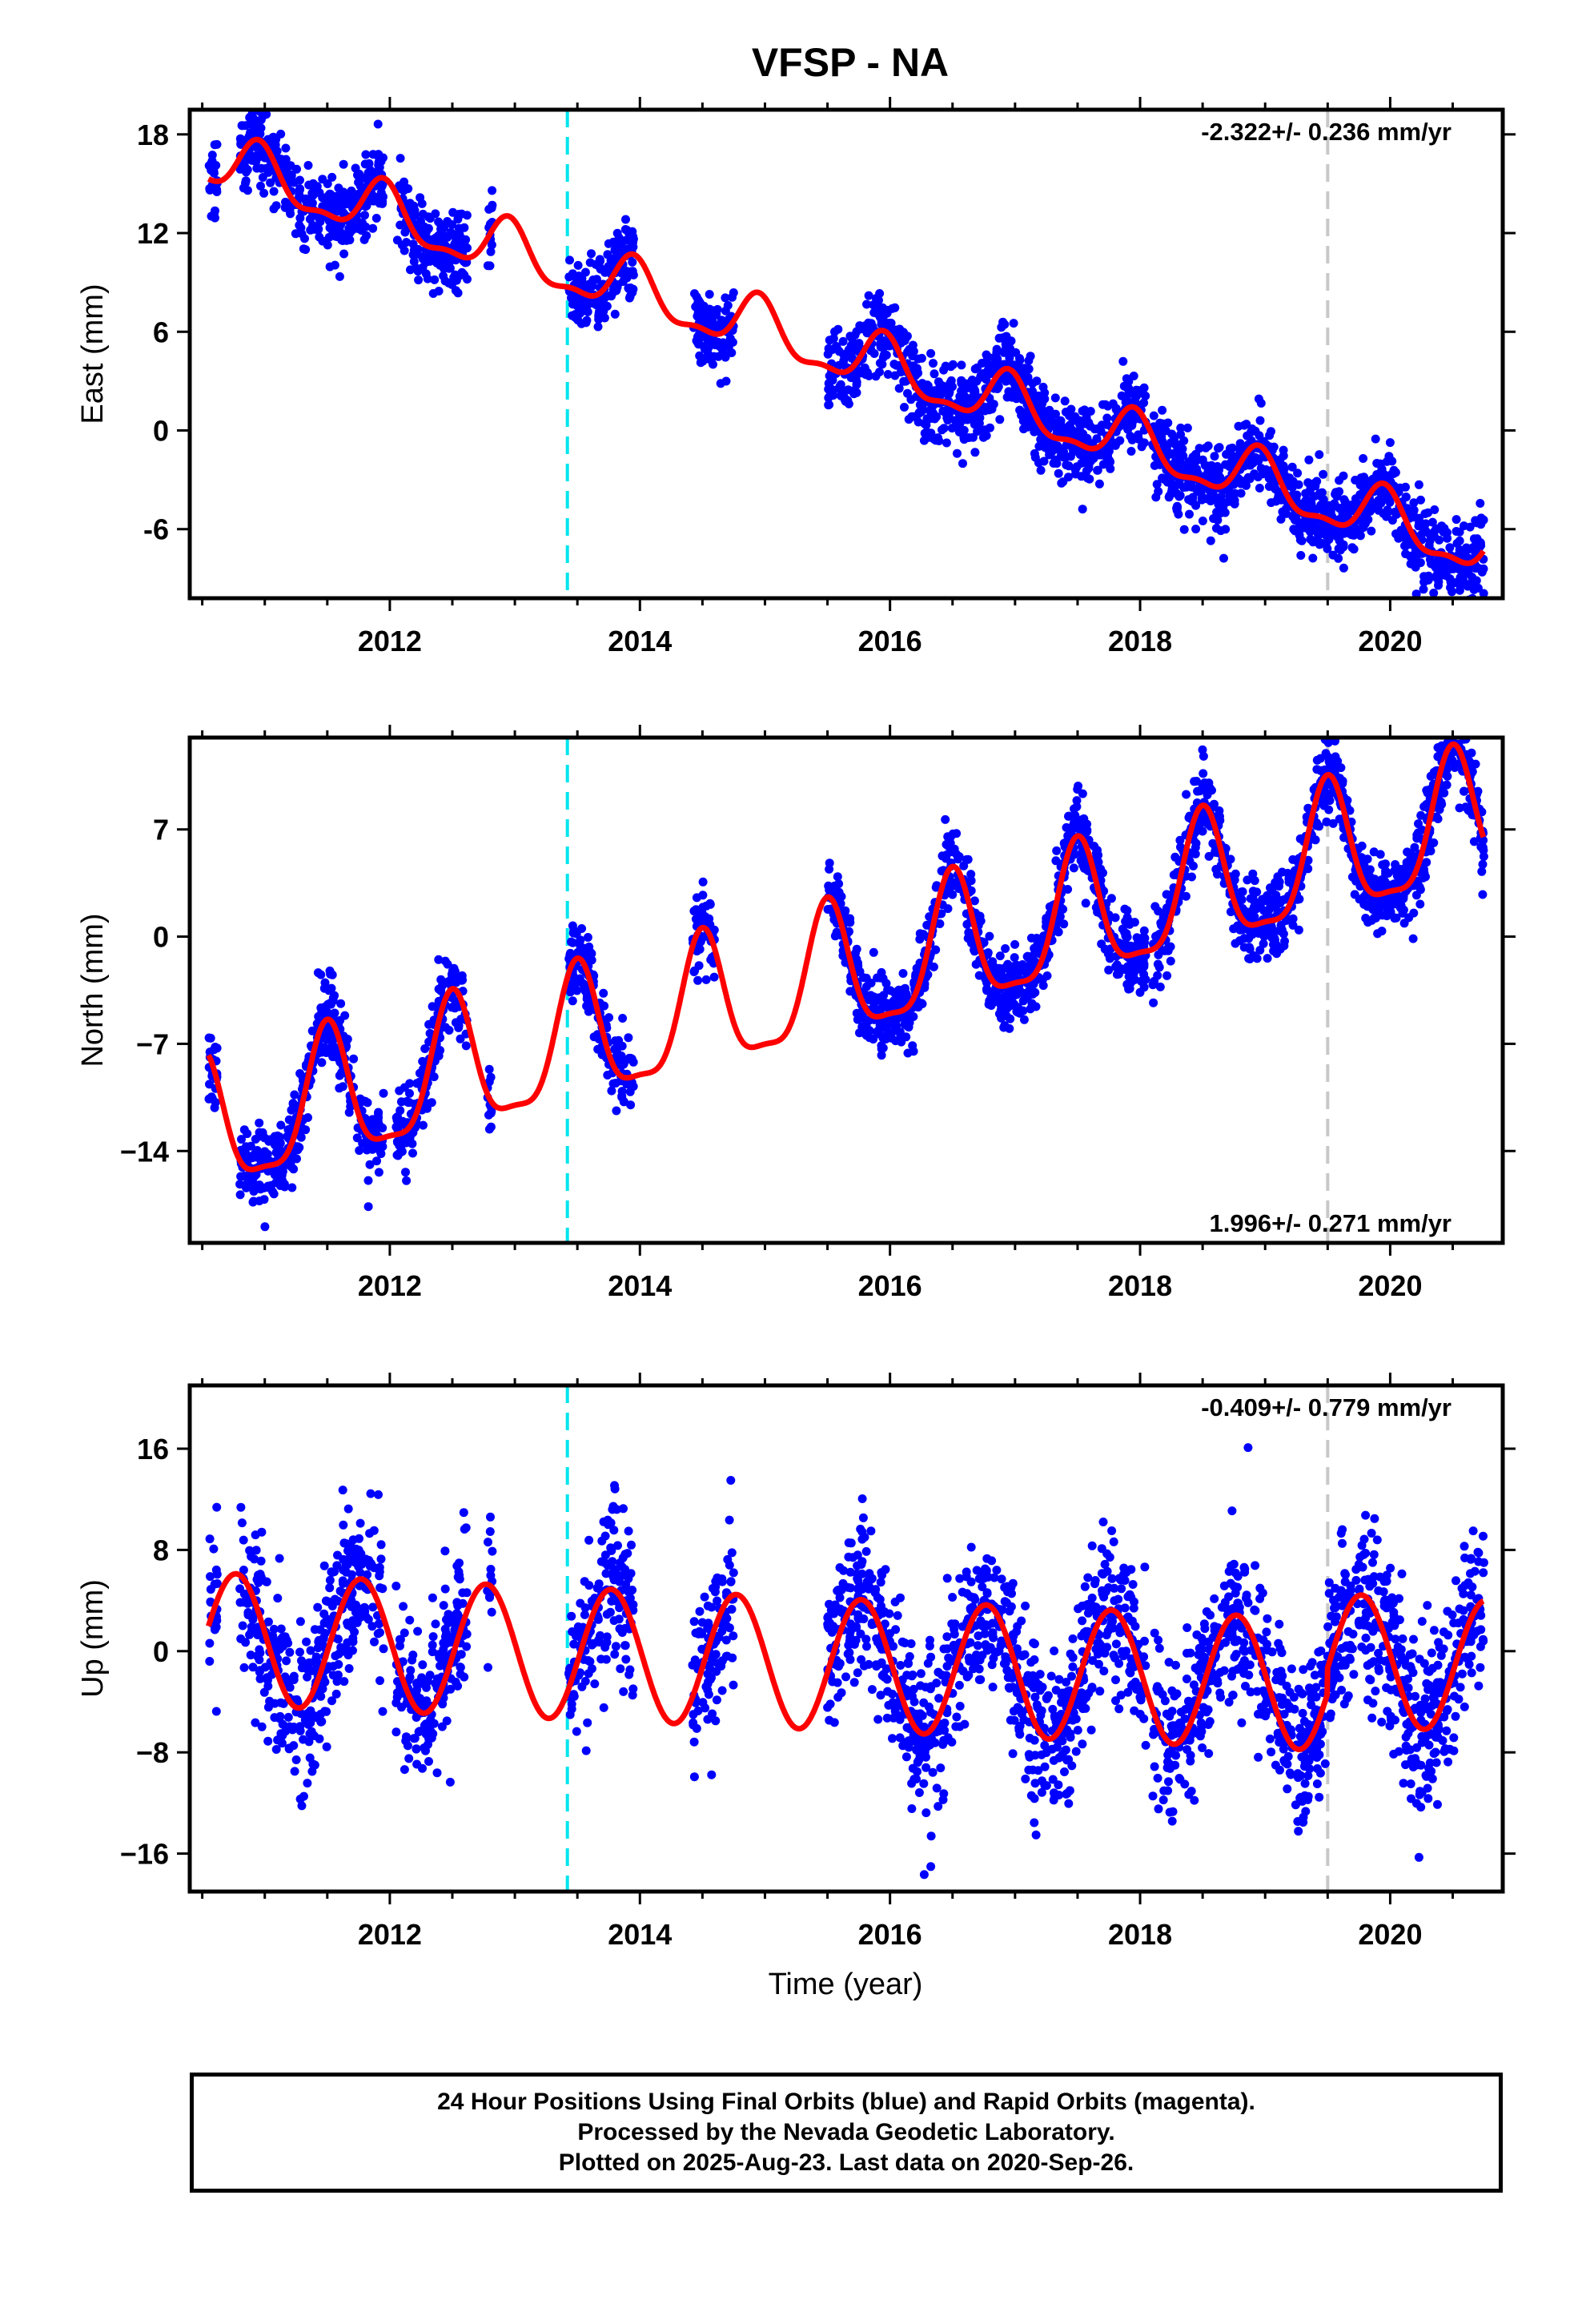 This screenshot has width=1582, height=2324. I want to click on east-xtick-label: 2018, so click(1140, 641).